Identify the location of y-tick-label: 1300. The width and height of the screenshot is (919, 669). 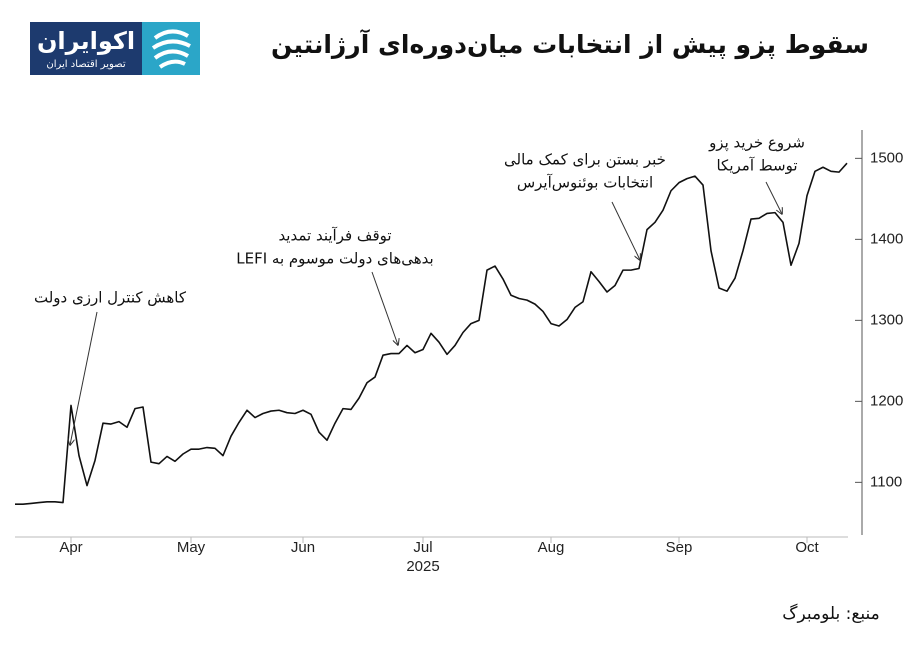
(886, 319).